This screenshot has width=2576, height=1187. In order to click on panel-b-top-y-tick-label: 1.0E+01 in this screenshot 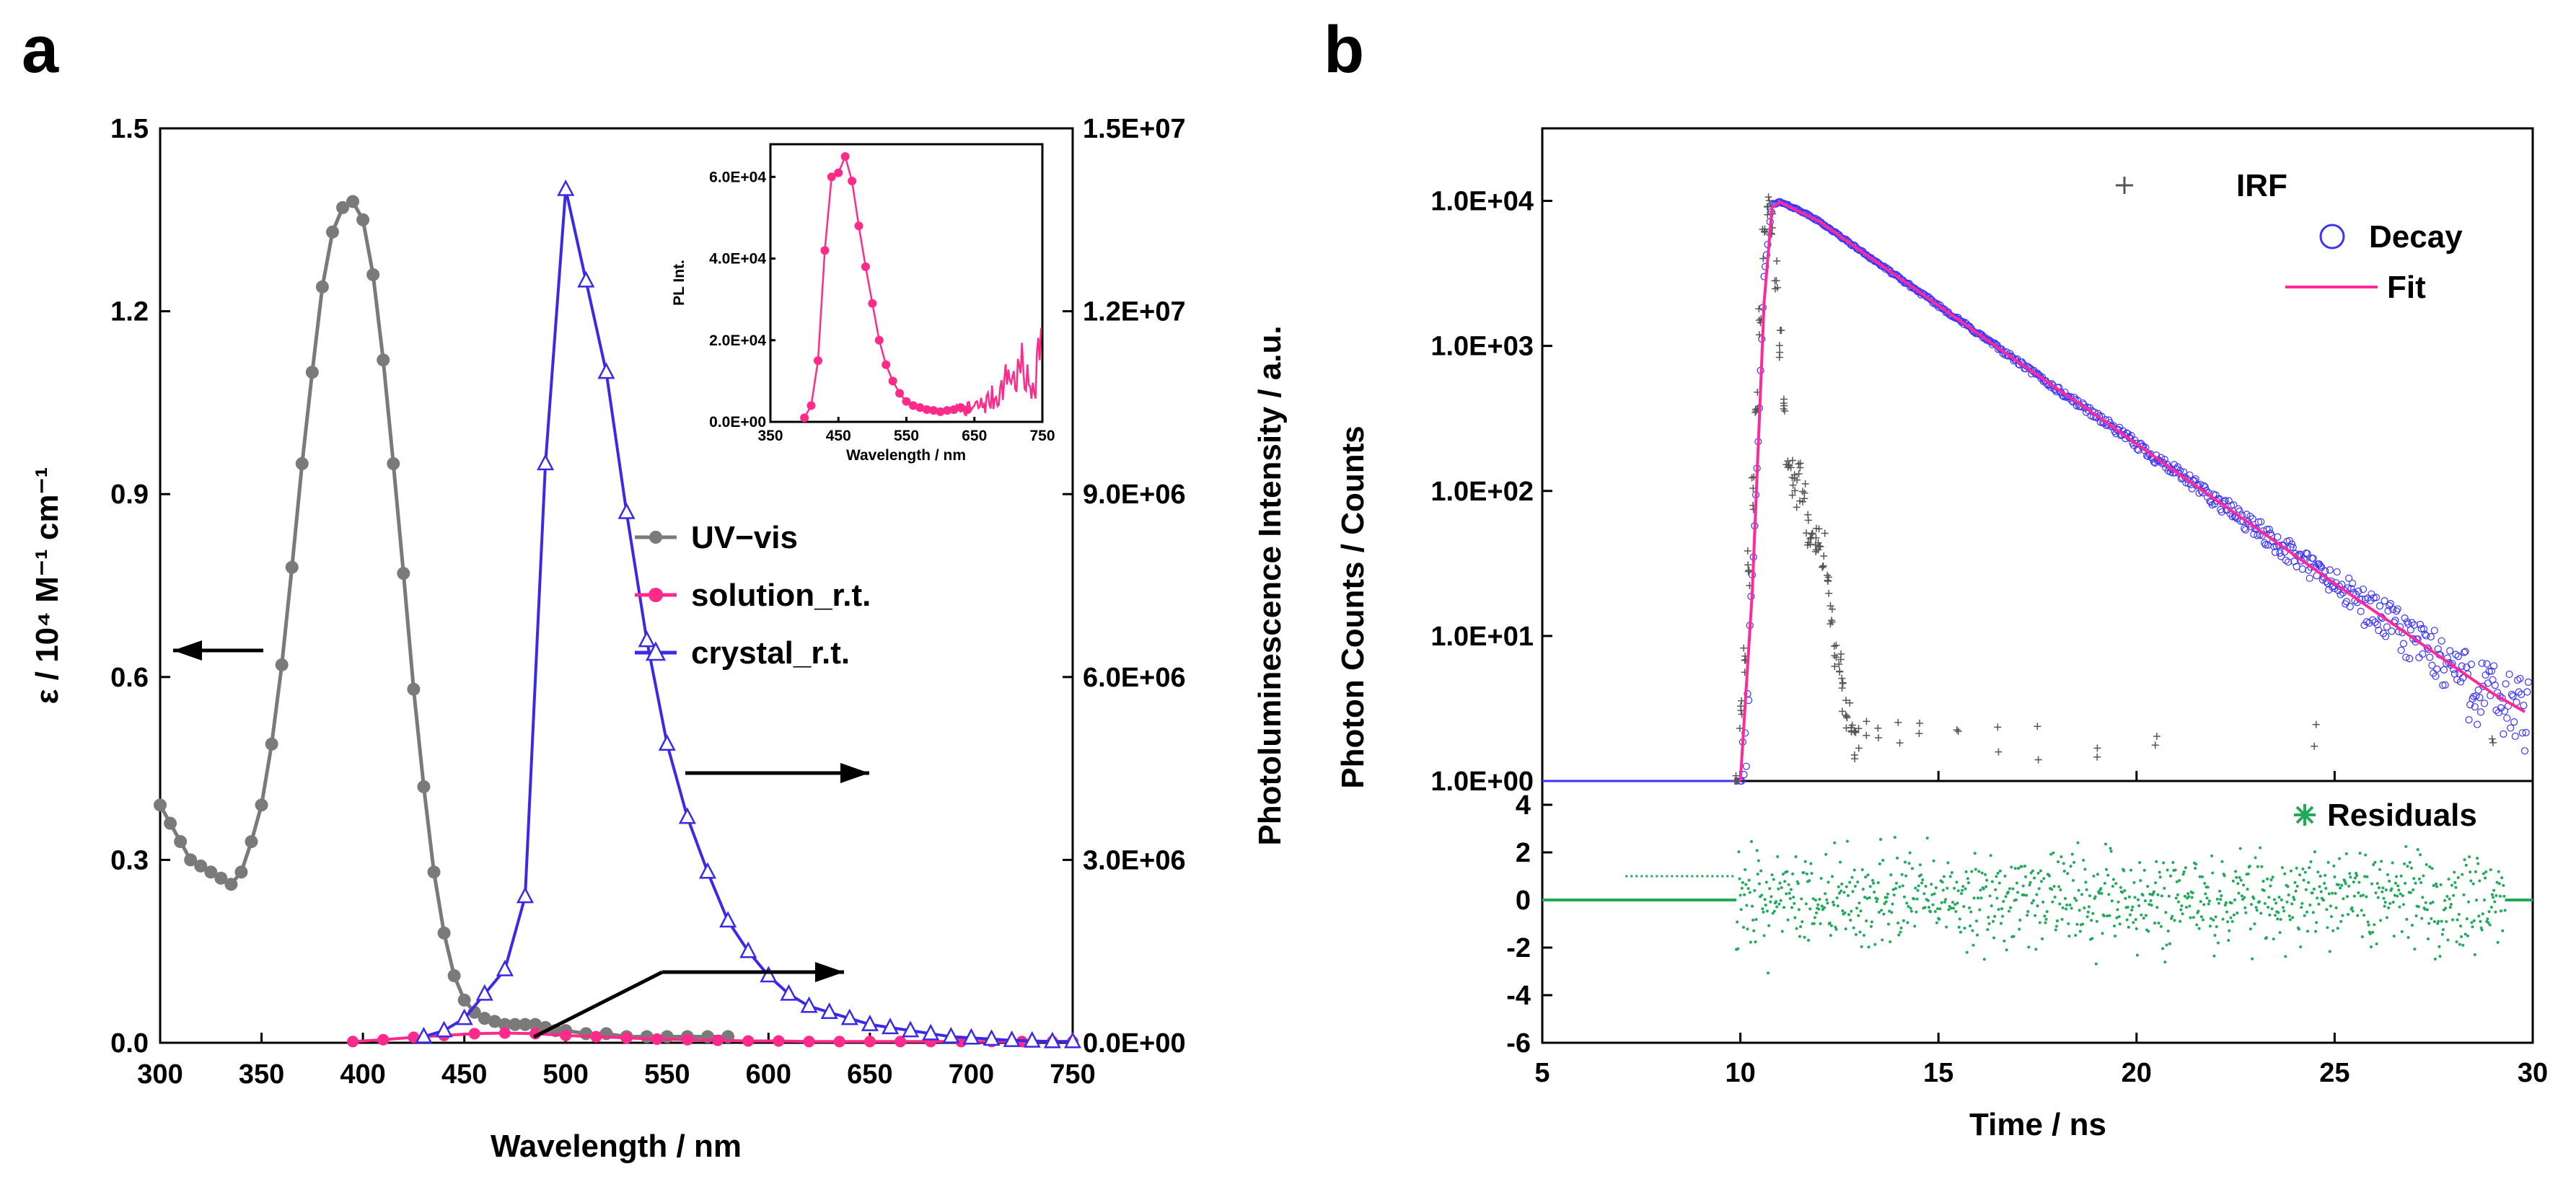, I will do `click(1482, 637)`.